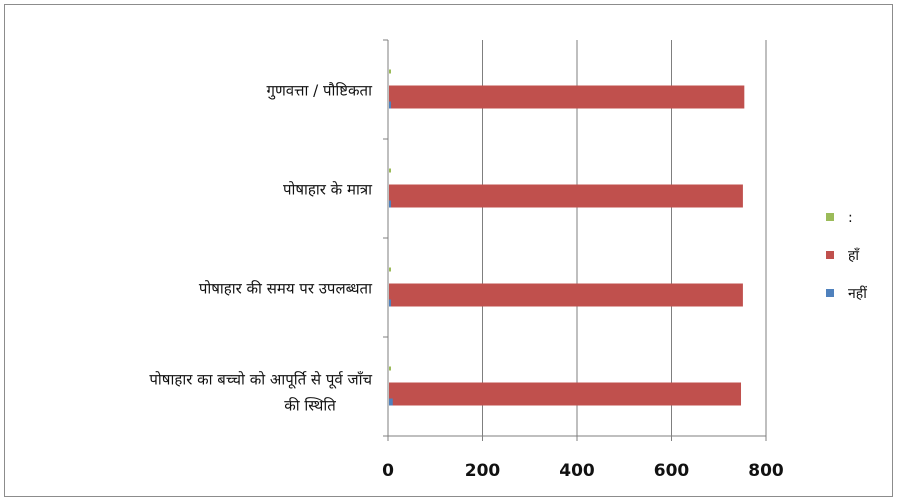 The width and height of the screenshot is (899, 503). I want to click on legend-label-0: :, so click(850, 218).